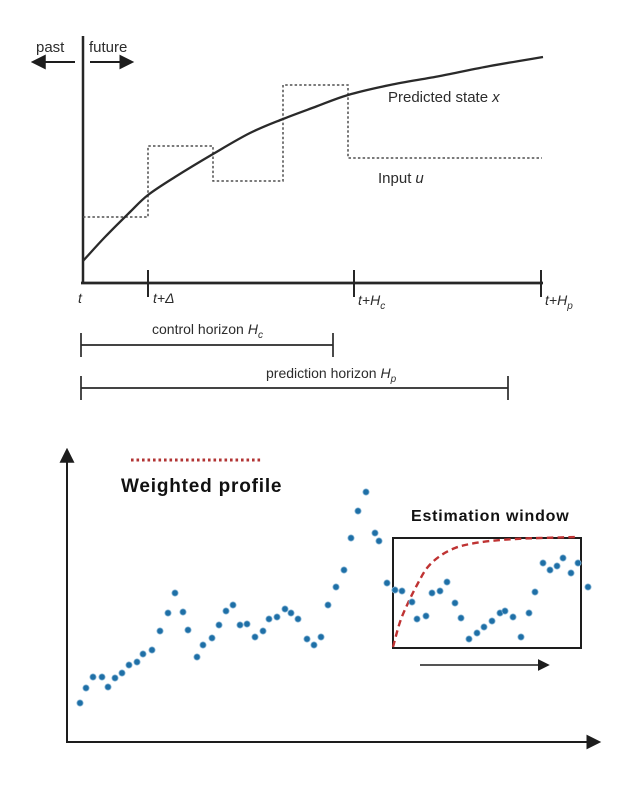  I want to click on weighted-profile-label: Weighted profile, so click(202, 486).